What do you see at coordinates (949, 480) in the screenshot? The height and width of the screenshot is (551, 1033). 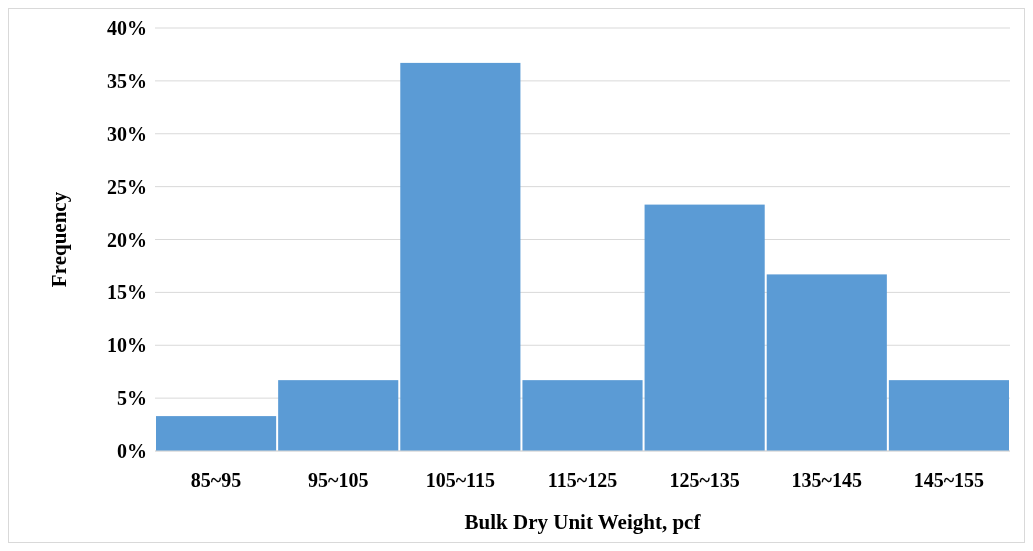 I see `x-tick-label: 145~155` at bounding box center [949, 480].